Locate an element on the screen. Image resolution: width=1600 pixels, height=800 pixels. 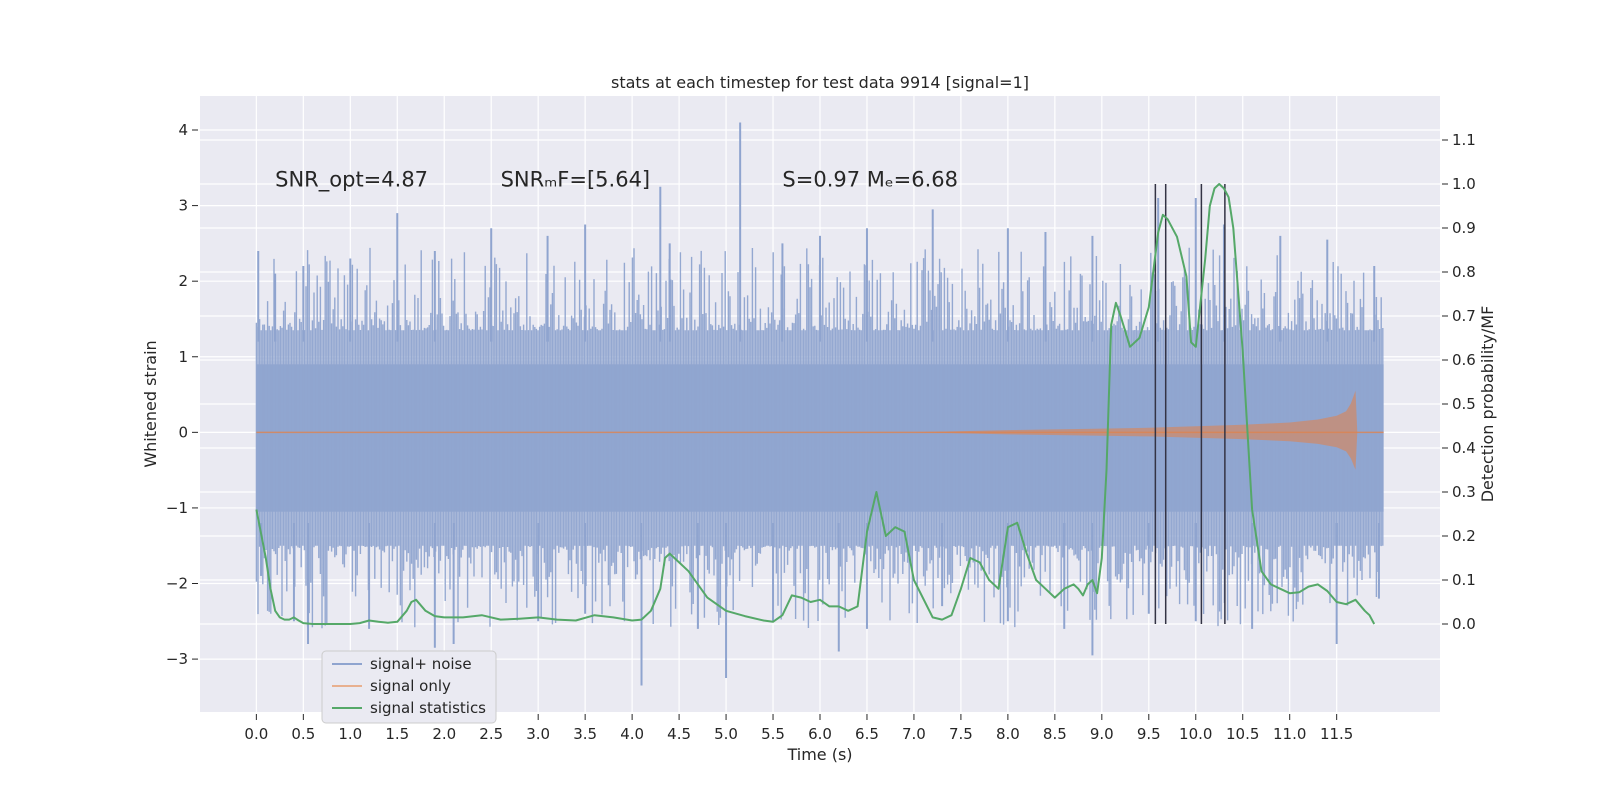
x-tick-label-21: 10.5 is located at coordinates (1242, 734).